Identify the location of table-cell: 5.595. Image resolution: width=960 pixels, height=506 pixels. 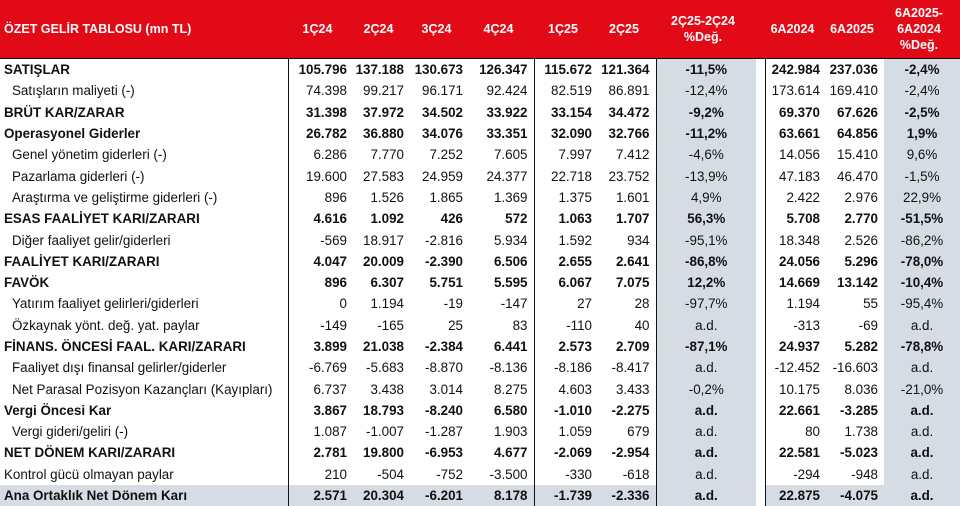
(510, 283).